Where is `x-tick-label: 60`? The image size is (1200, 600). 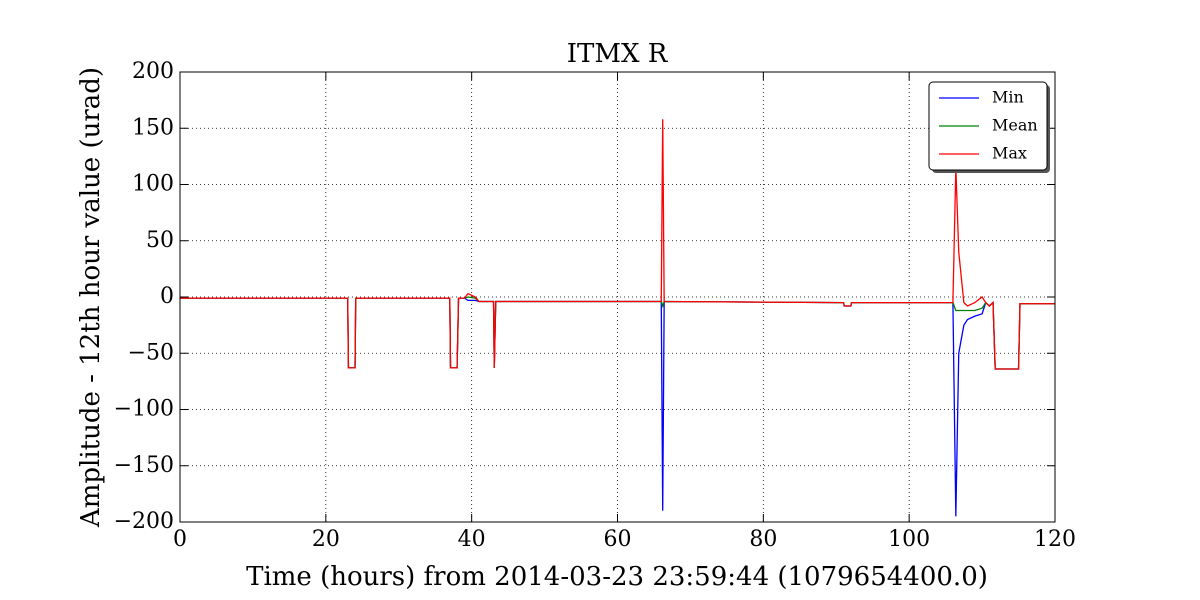 x-tick-label: 60 is located at coordinates (618, 539).